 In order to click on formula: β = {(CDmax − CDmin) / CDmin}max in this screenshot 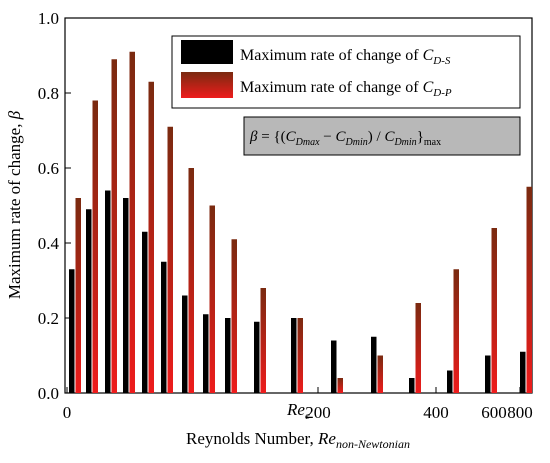, I will do `click(382, 136)`.